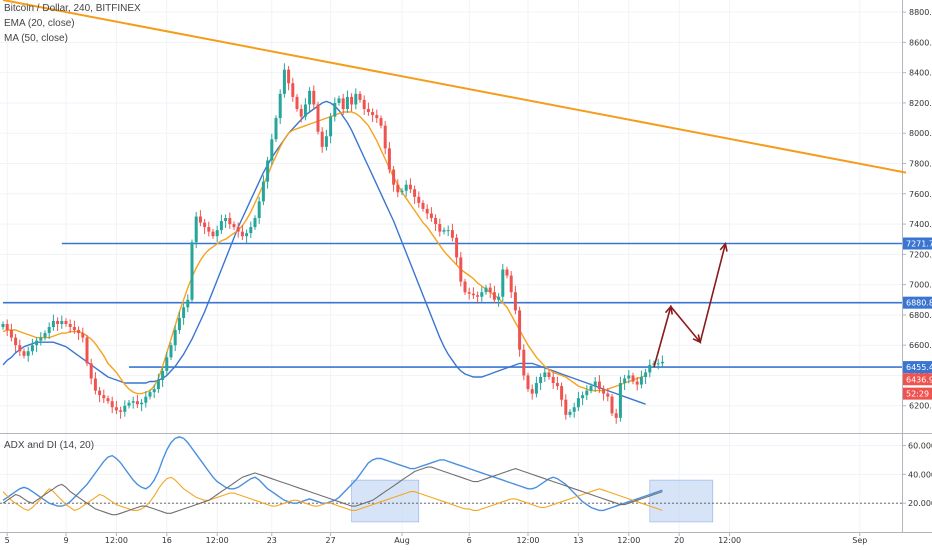 This screenshot has height=550, width=932. Describe the element at coordinates (920, 315) in the screenshot. I see `price-tick-label: 6800.0` at that location.